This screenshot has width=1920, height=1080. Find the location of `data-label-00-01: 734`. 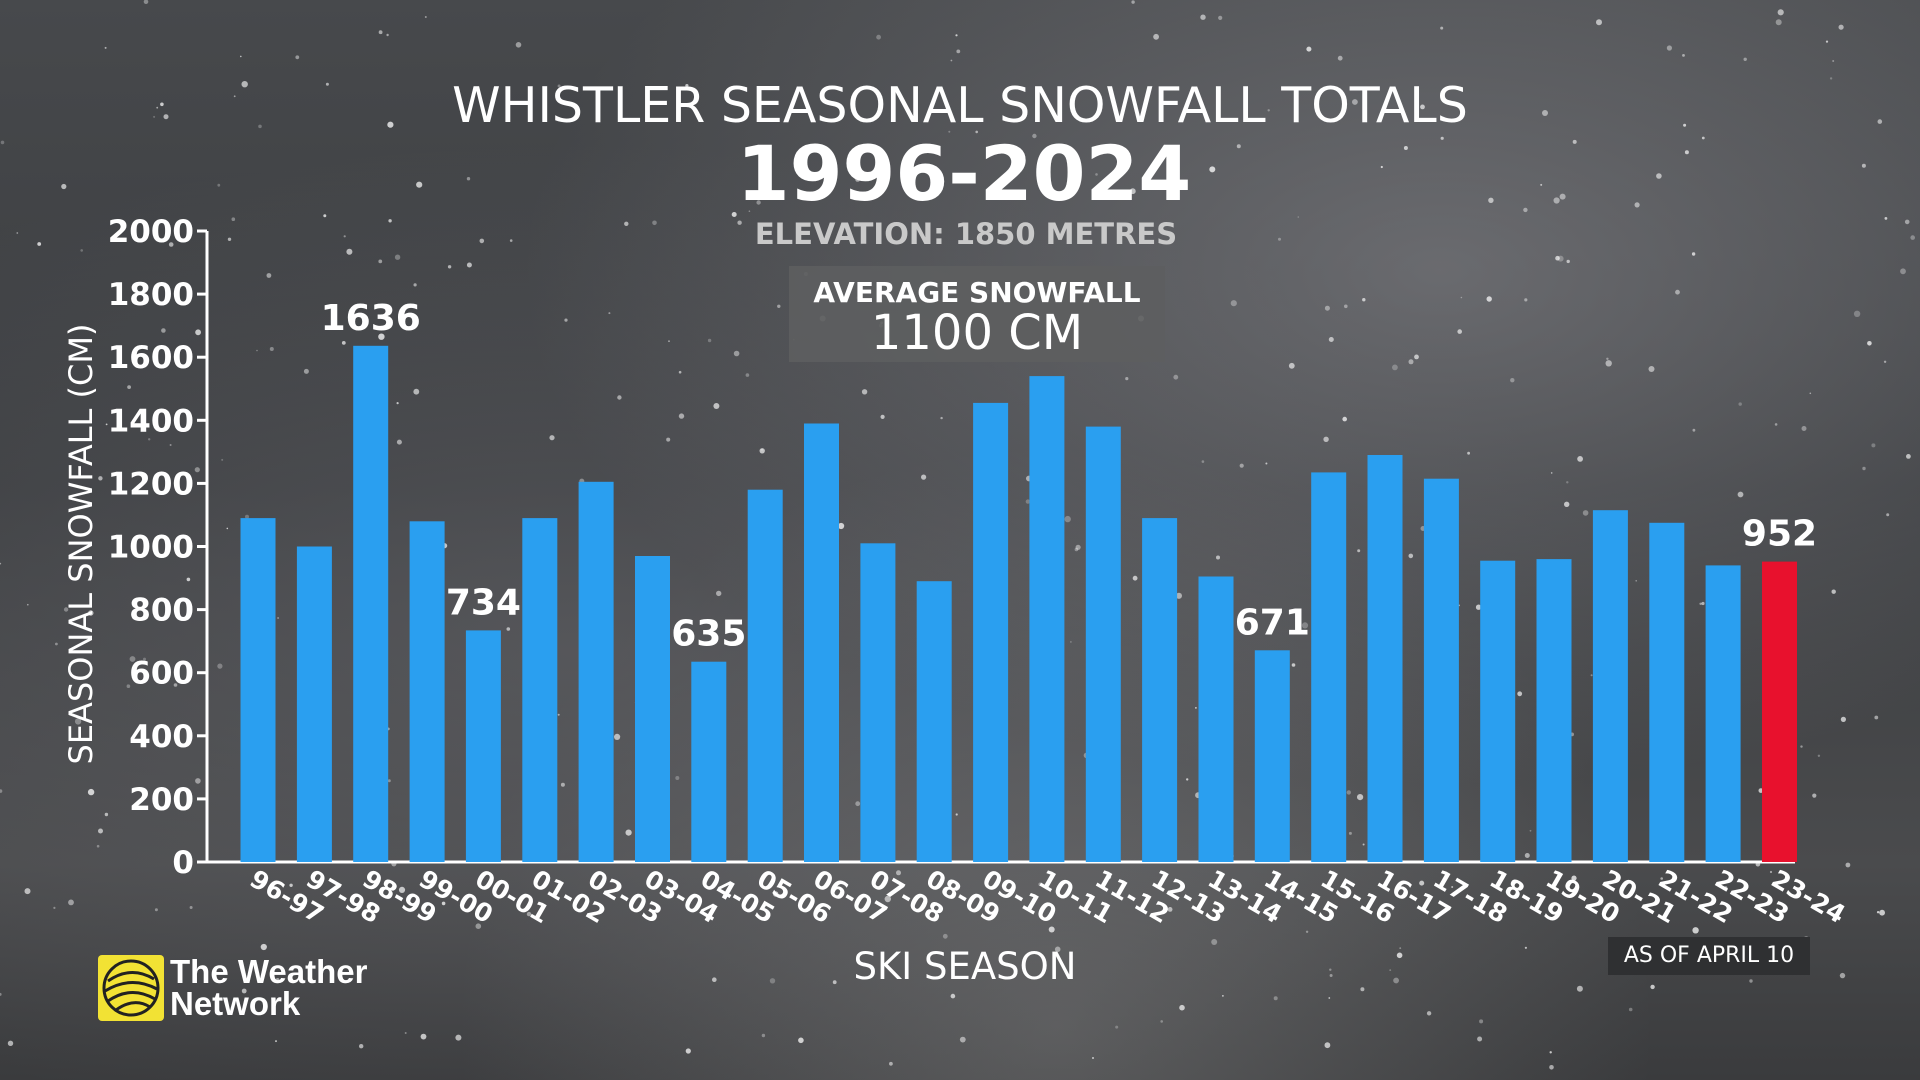

data-label-00-01: 734 is located at coordinates (483, 602).